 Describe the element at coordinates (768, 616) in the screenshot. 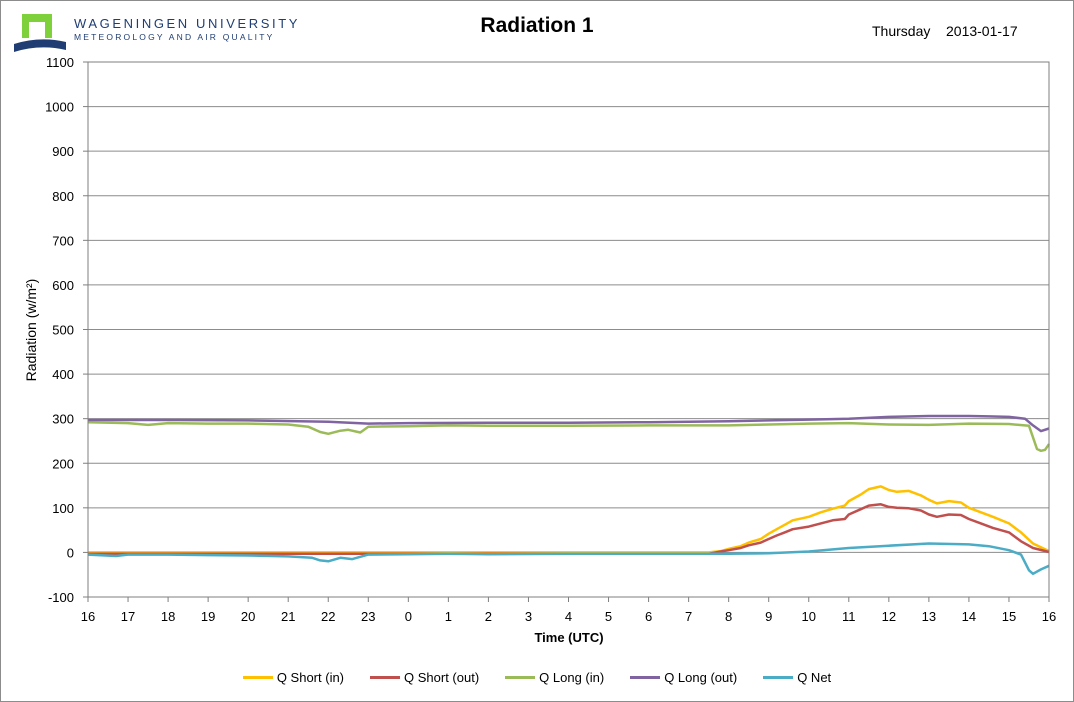

I see `x-tick-label: 9` at that location.